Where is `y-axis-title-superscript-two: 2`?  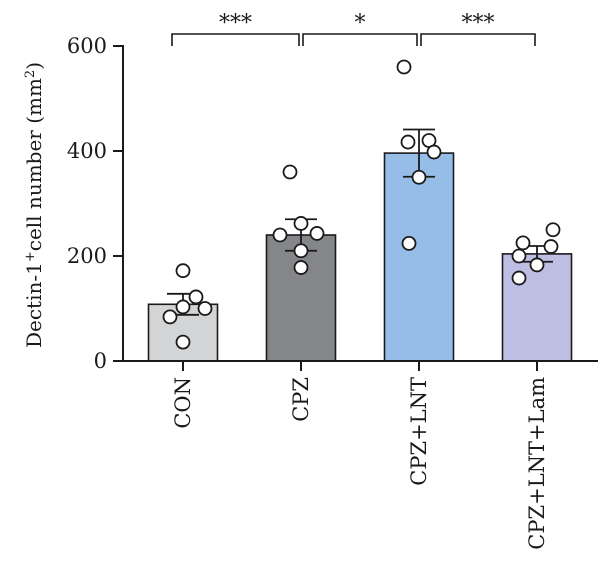
y-axis-title-superscript-two: 2 is located at coordinates (30, 74).